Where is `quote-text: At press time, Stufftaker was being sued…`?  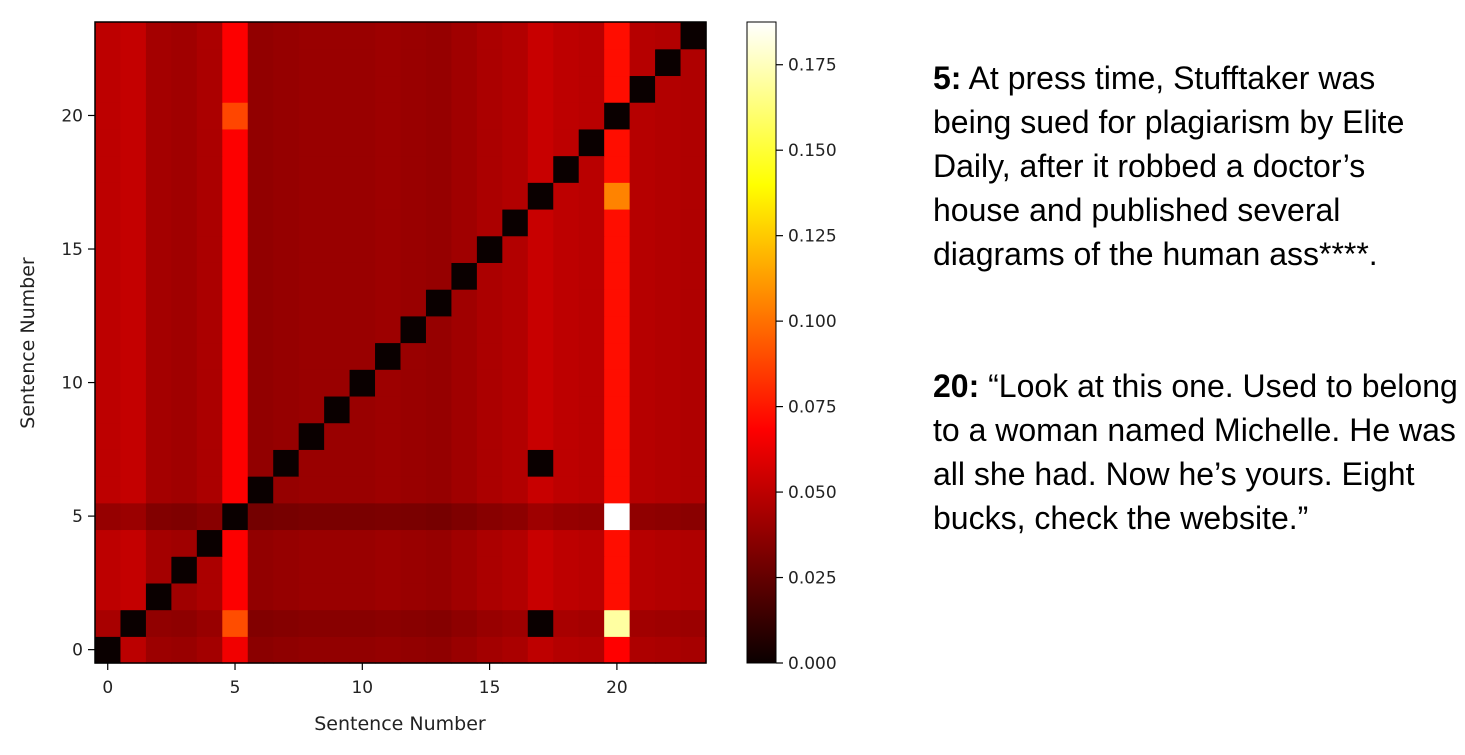
quote-text: At press time, Stufftaker was being sued… is located at coordinates (1169, 166).